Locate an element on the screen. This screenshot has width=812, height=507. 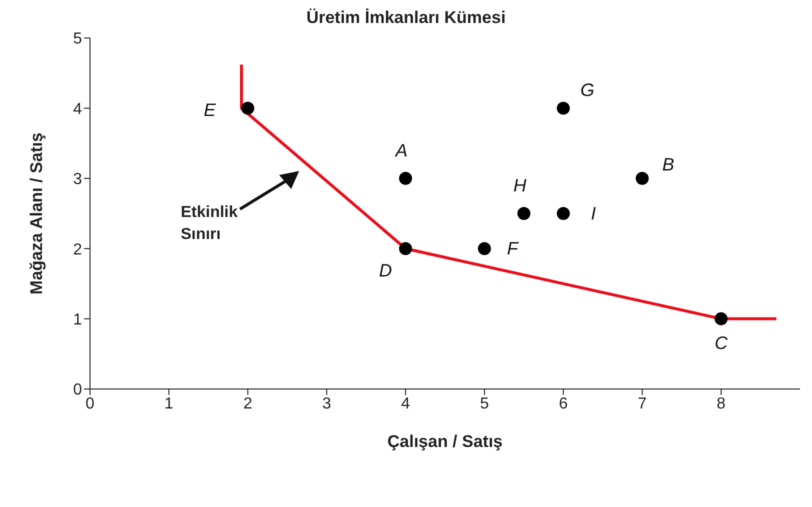
annotation: I is located at coordinates (593, 214).